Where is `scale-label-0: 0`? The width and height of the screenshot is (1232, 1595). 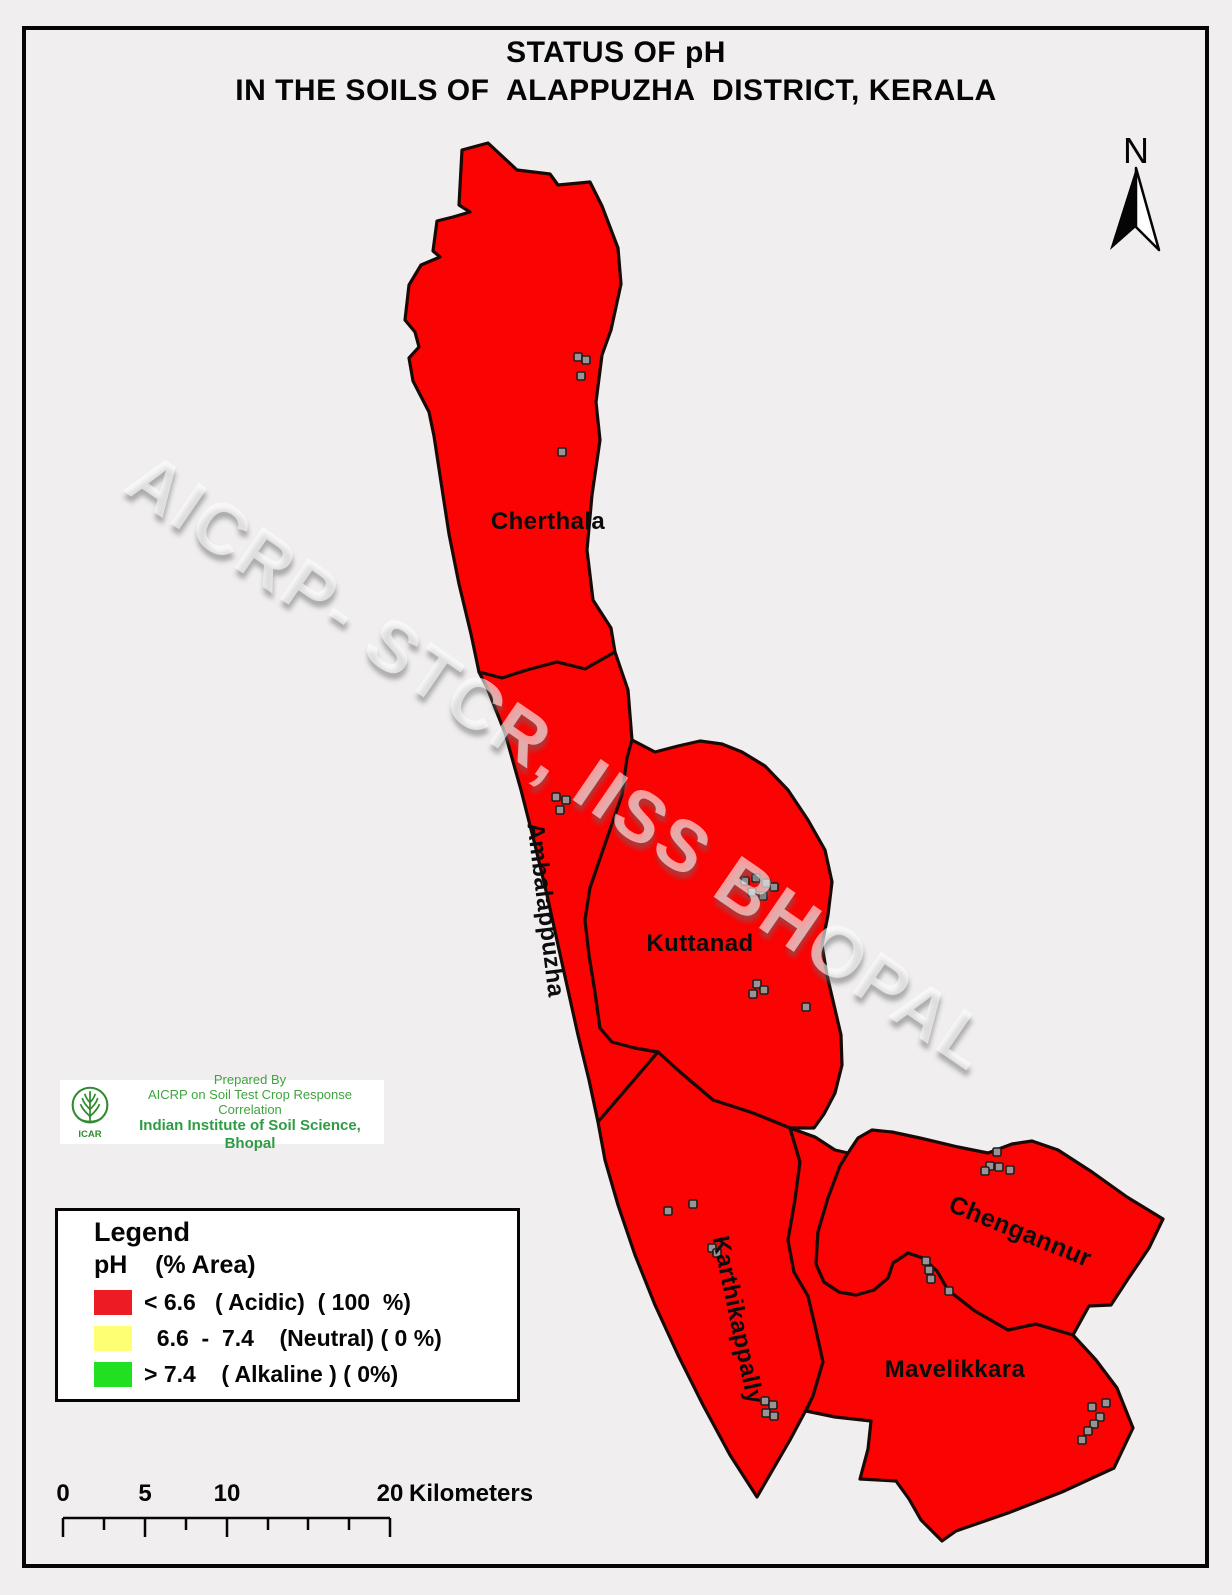
scale-label-0: 0 is located at coordinates (63, 1493).